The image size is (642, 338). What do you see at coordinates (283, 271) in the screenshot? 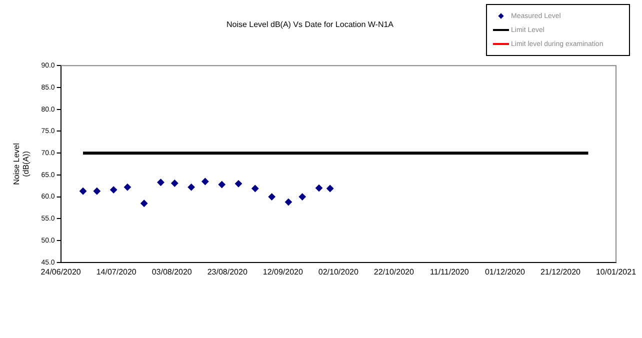
I see `x-tick-label: 12/09/2020` at bounding box center [283, 271].